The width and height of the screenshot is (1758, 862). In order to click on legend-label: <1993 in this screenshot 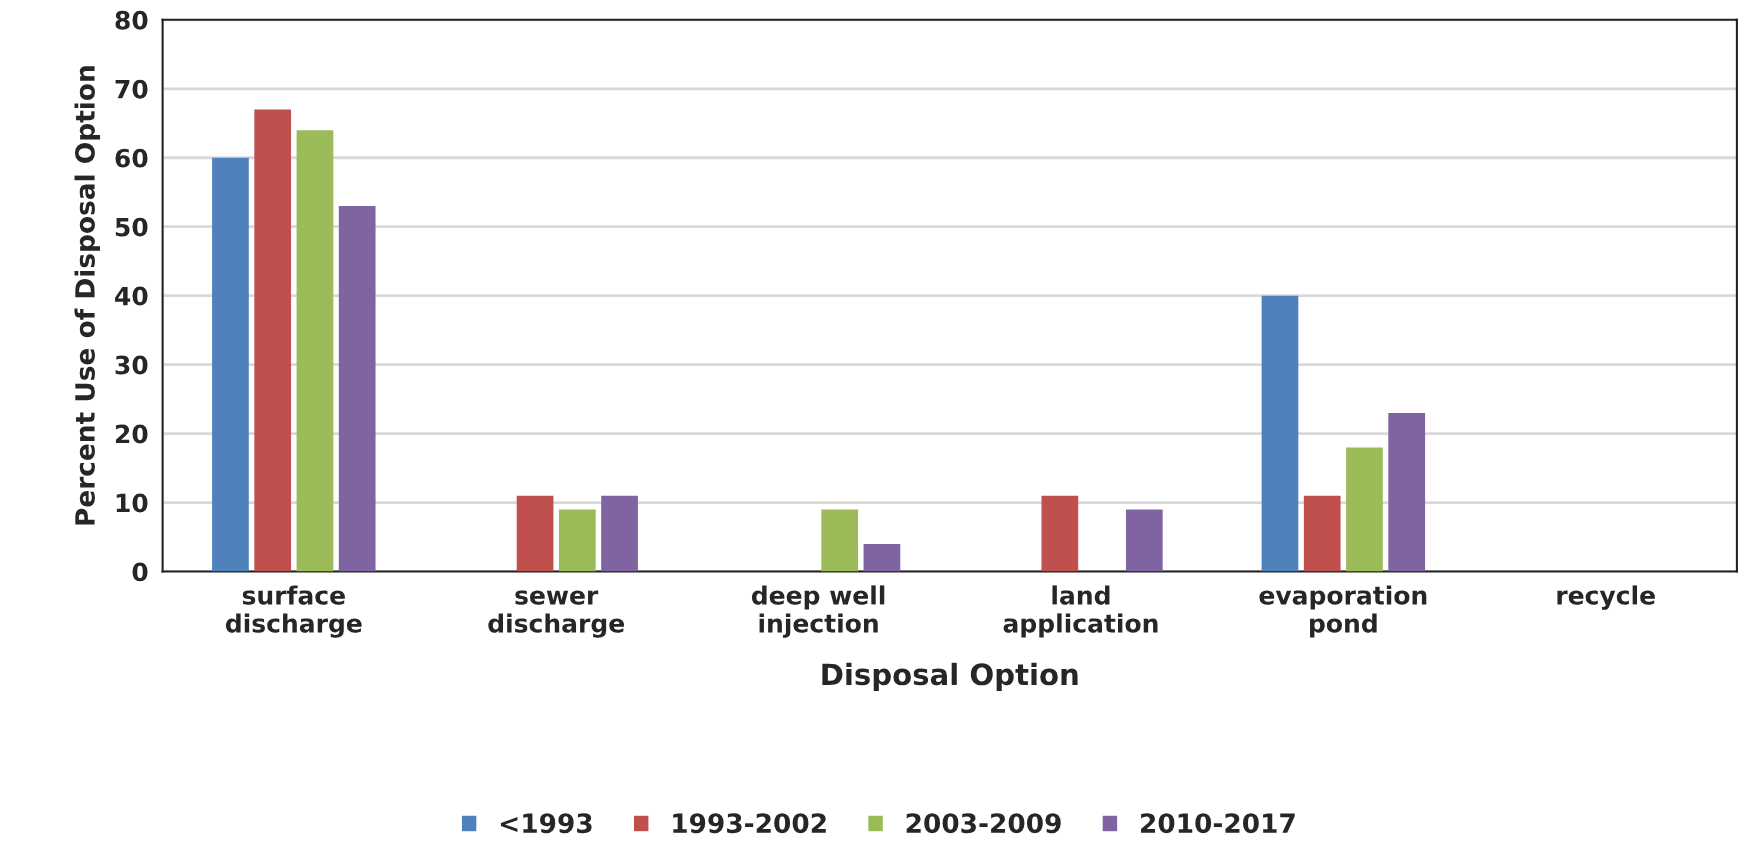, I will do `click(546, 823)`.